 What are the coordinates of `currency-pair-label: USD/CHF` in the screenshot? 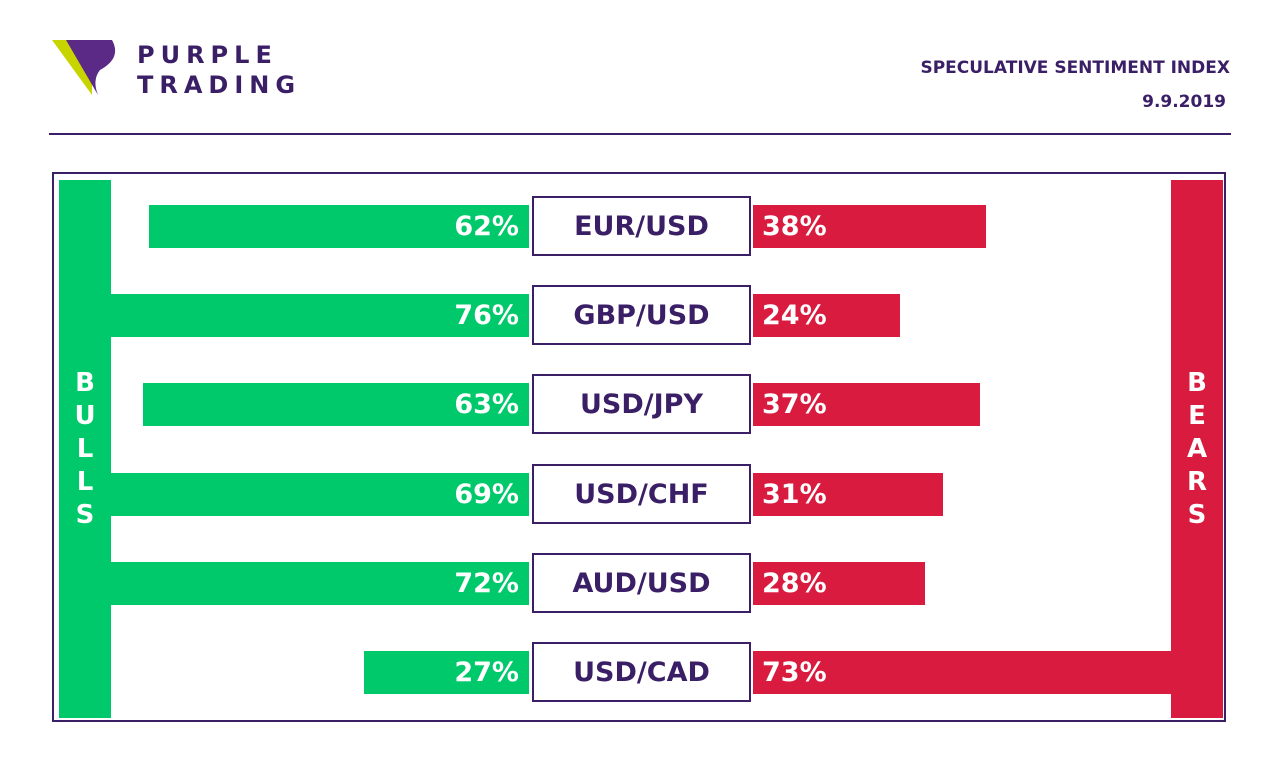 It's located at (641, 494).